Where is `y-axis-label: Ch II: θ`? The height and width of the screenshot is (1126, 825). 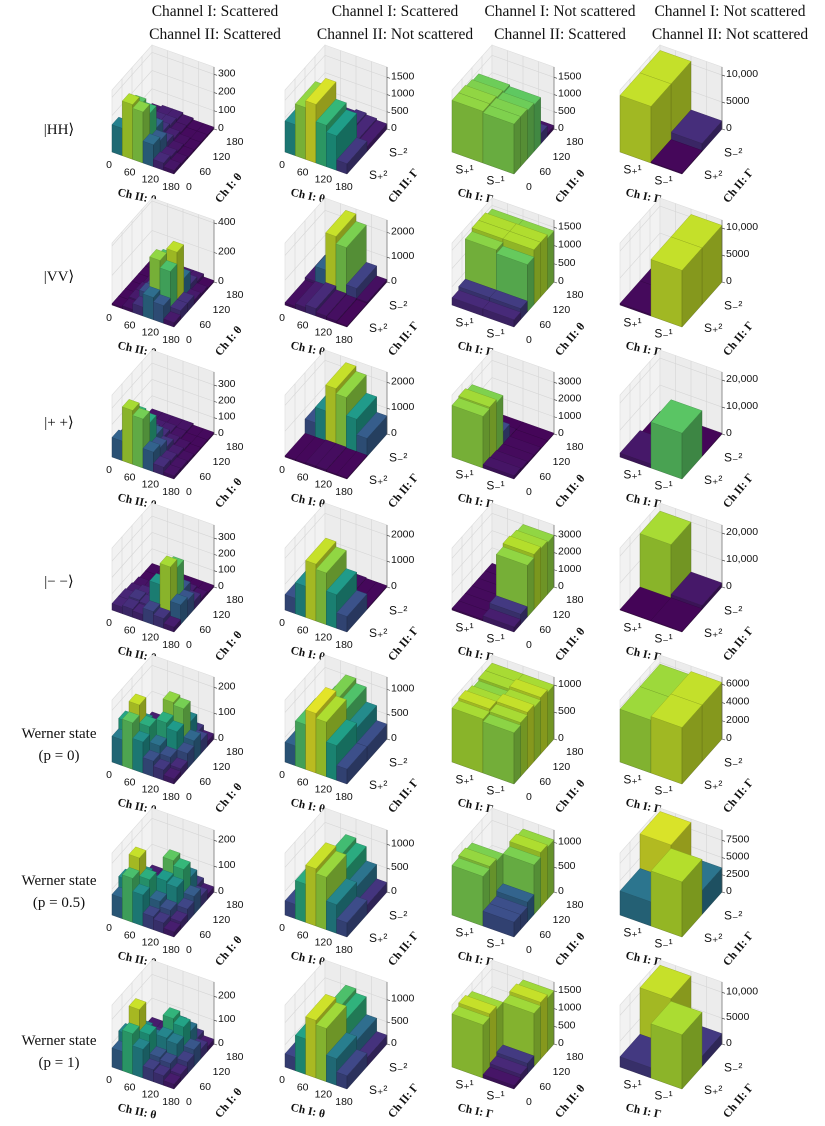
y-axis-label: Ch II: θ is located at coordinates (570, 187).